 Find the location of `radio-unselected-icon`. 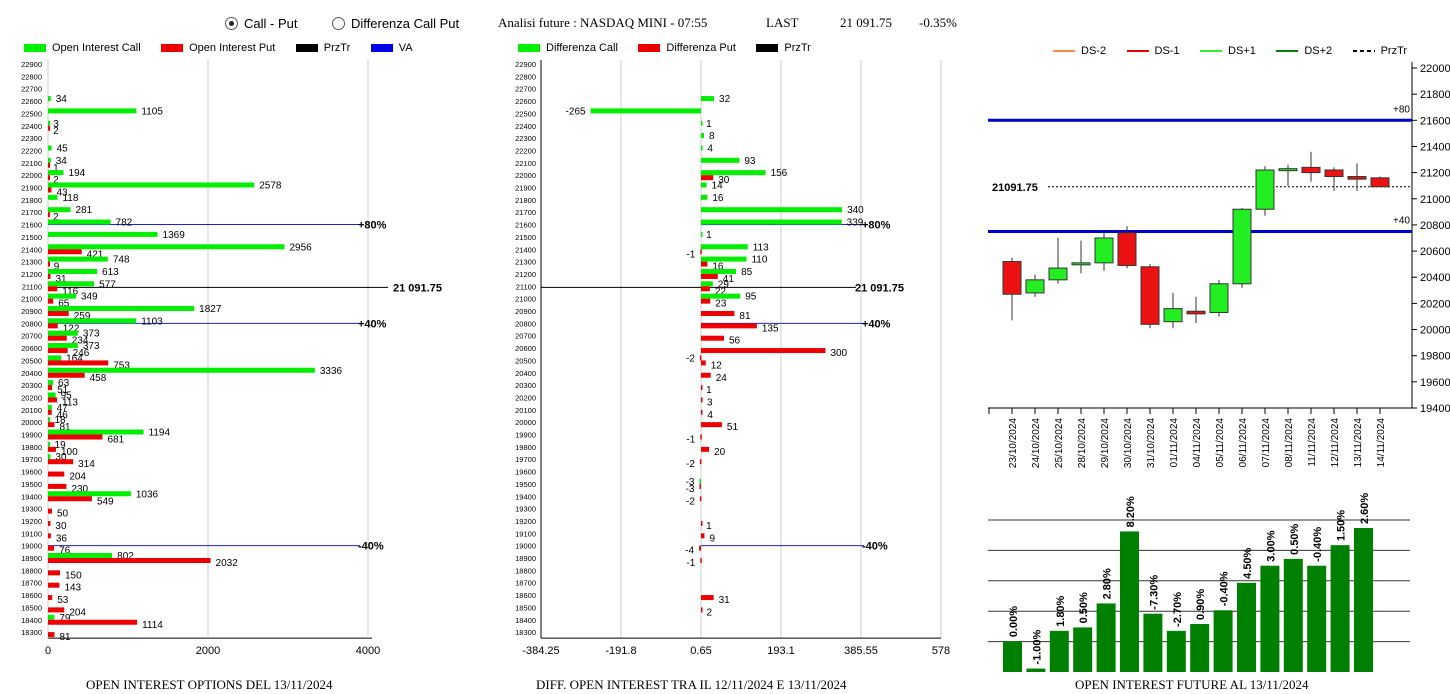

radio-unselected-icon is located at coordinates (338, 23).